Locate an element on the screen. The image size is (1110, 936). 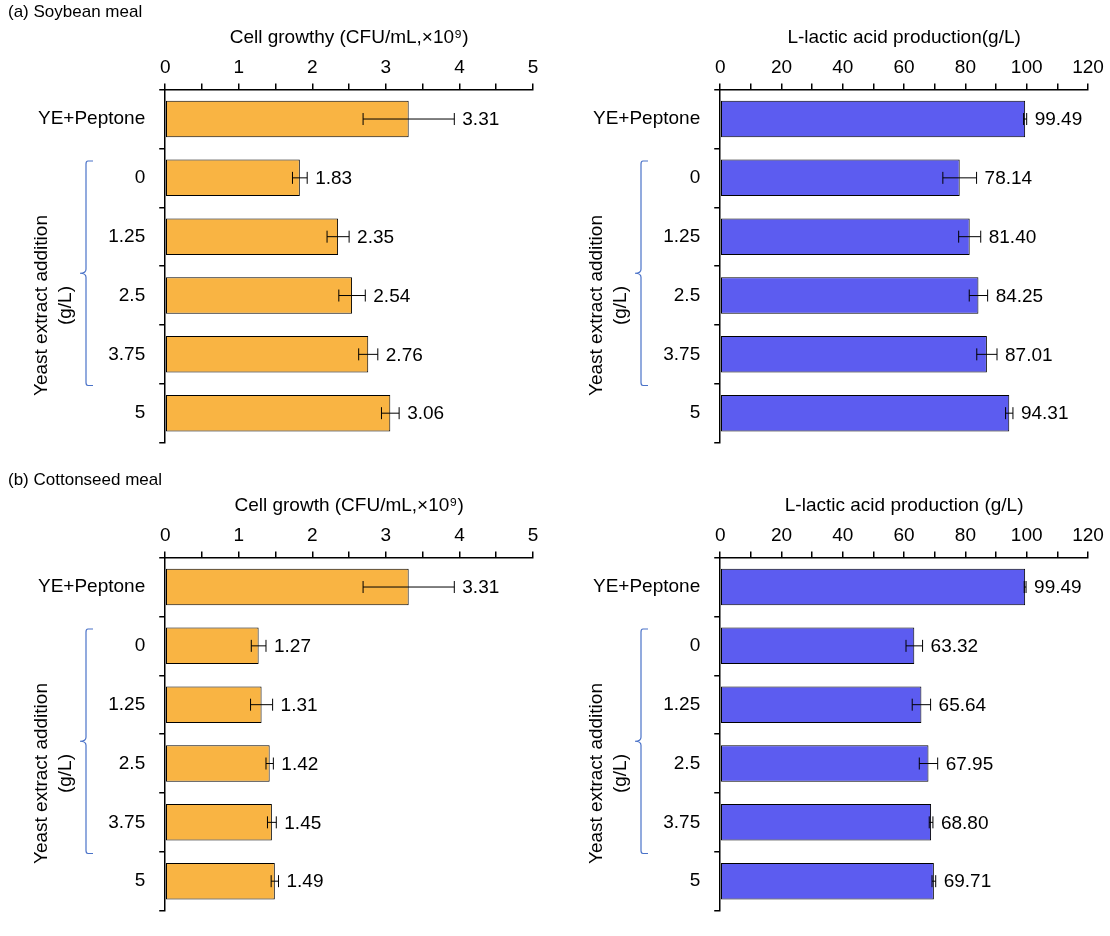
x-axis-title: Cell growth (CFU/mL,×10⁹) is located at coordinates (349, 504).